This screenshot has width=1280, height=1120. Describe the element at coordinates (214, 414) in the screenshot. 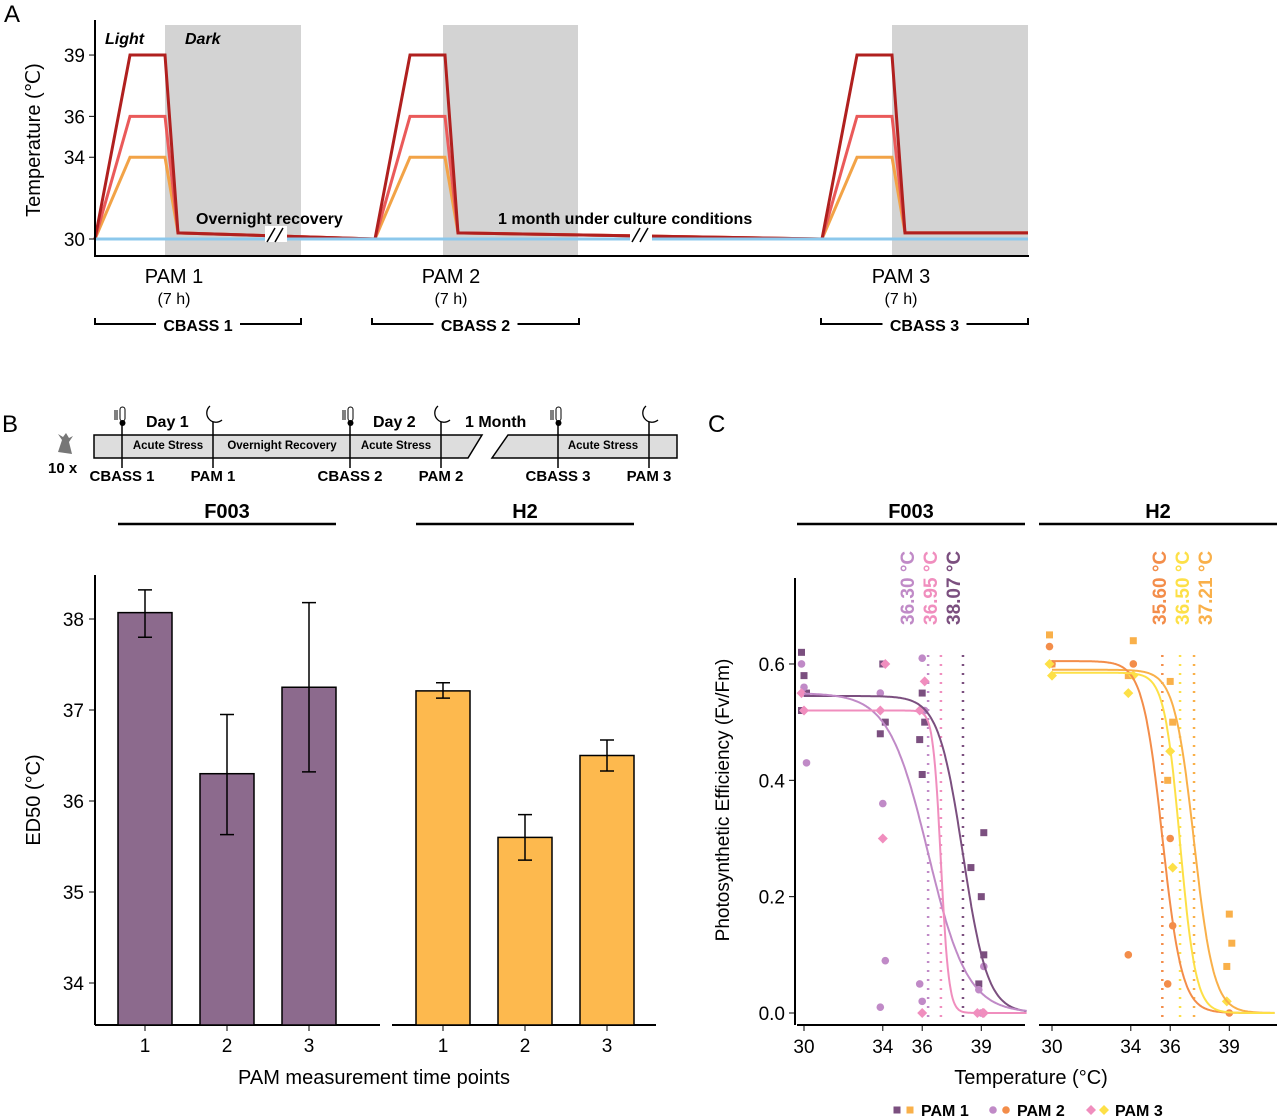

I see `moon-icon` at that location.